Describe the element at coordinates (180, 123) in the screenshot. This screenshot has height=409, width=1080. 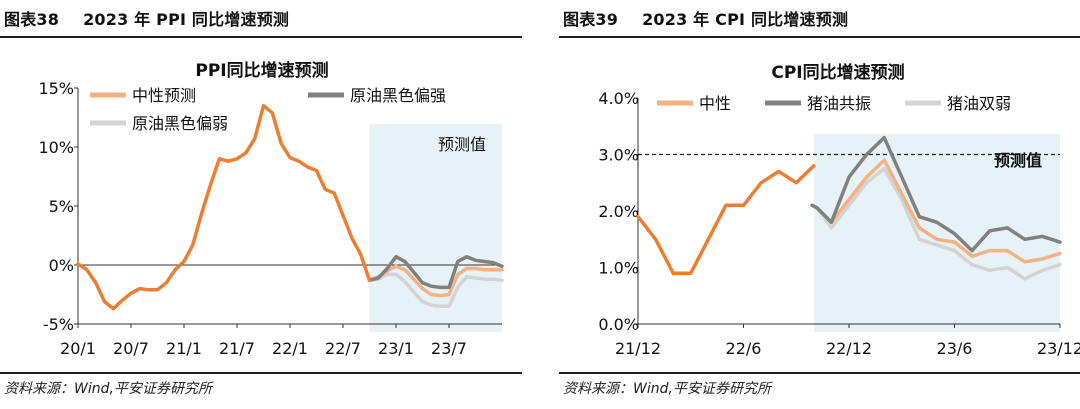
I see `ppi-legend-label: 原油黑色偏弱` at that location.